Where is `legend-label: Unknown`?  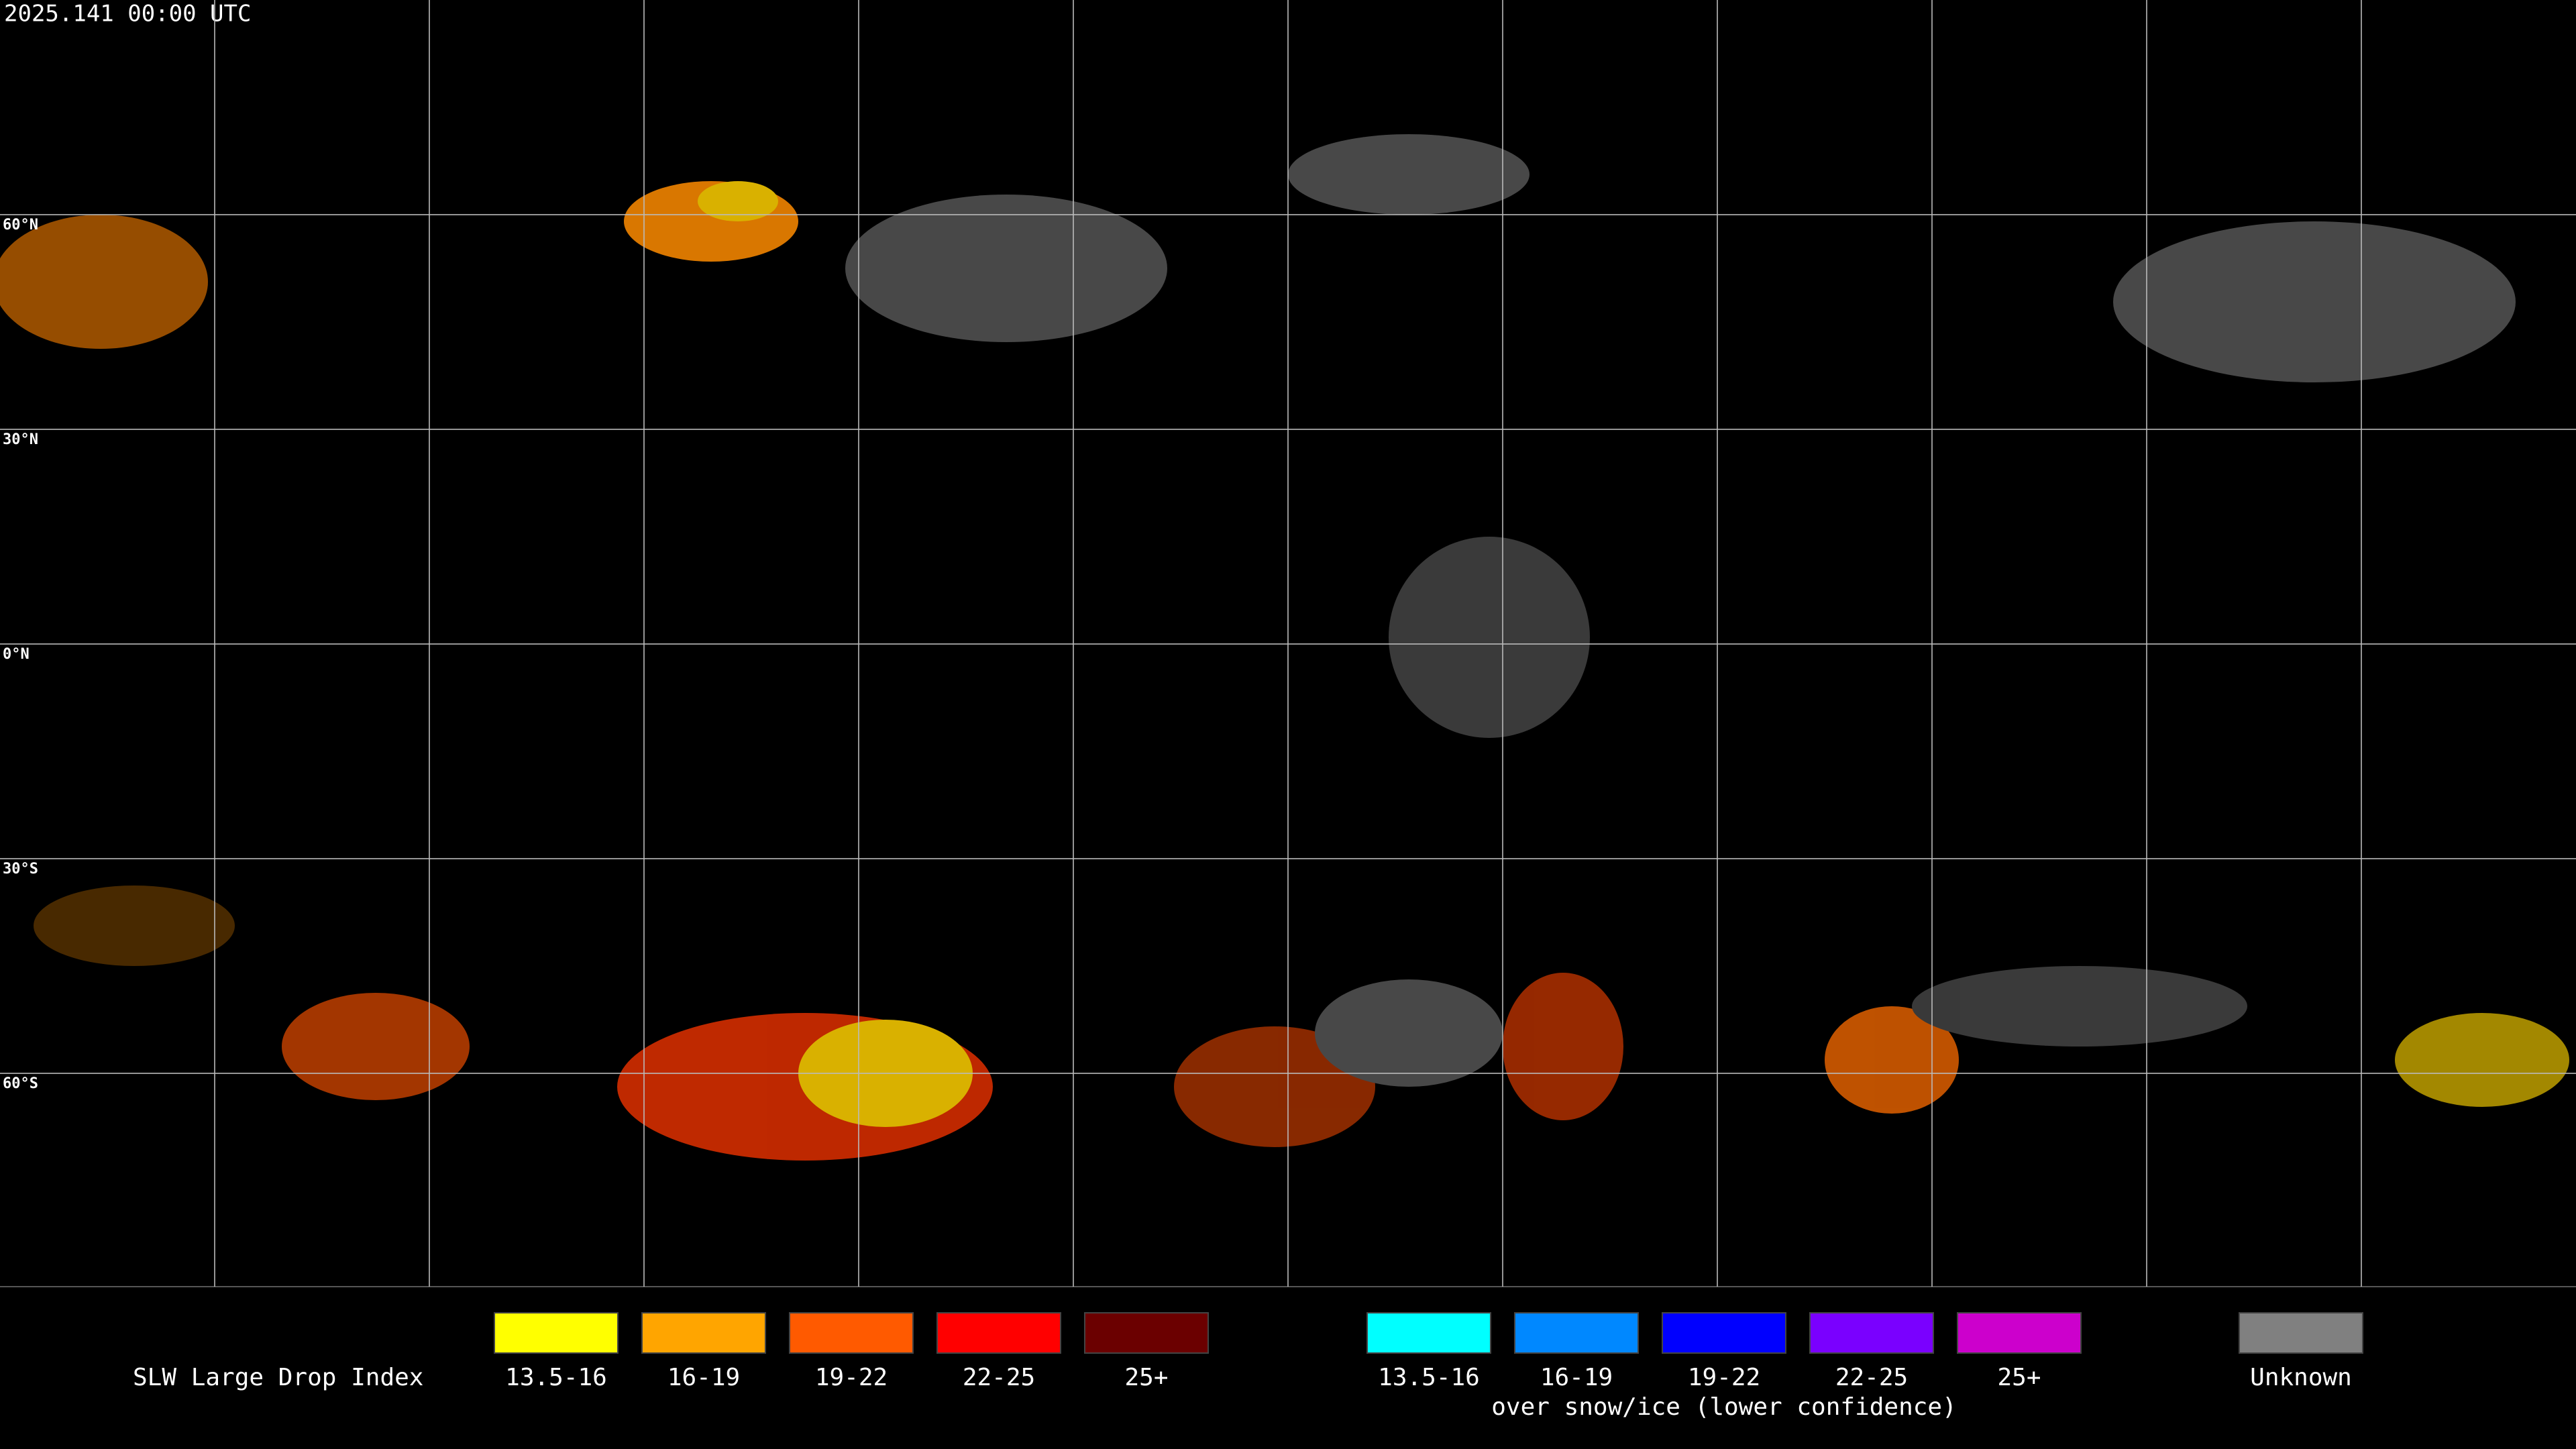 legend-label: Unknown is located at coordinates (2301, 1377).